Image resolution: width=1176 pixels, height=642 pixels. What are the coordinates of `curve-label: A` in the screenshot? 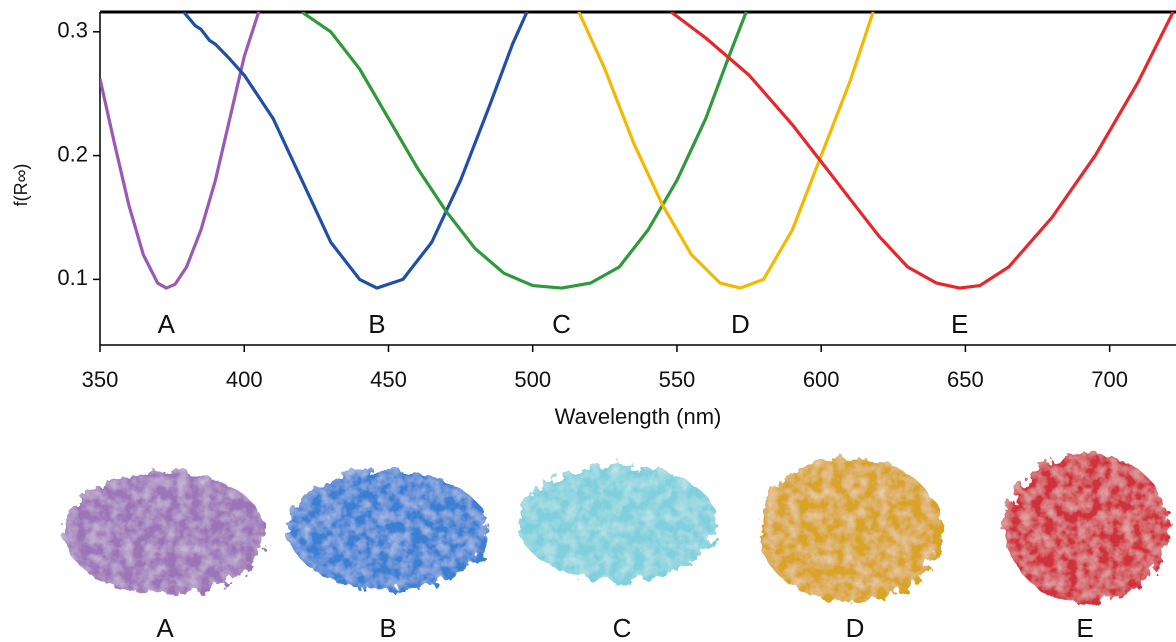 It's located at (167, 324).